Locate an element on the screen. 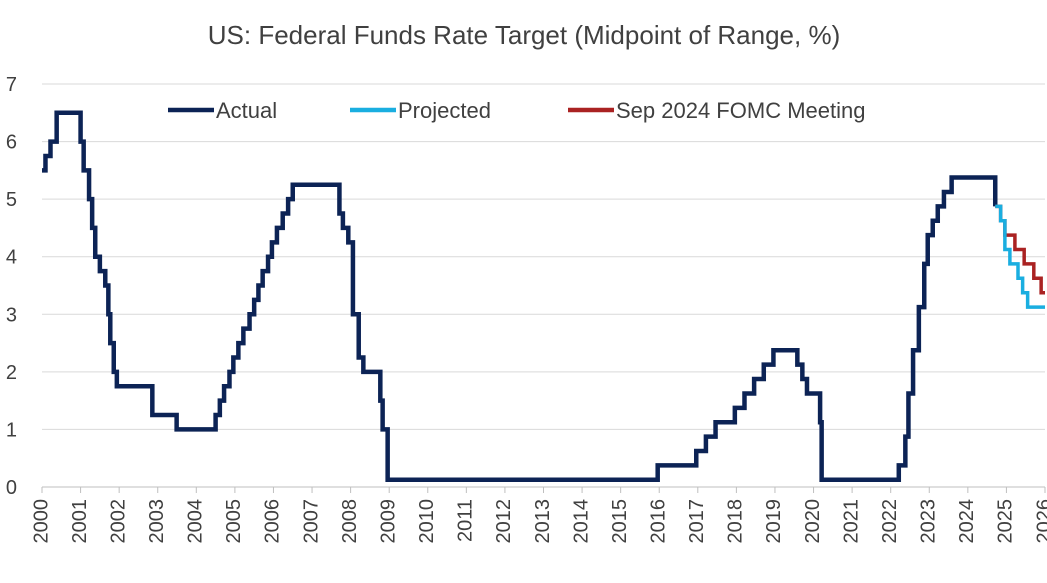 The width and height of the screenshot is (1047, 583). x-tick-label: 2004 is located at coordinates (196, 521).